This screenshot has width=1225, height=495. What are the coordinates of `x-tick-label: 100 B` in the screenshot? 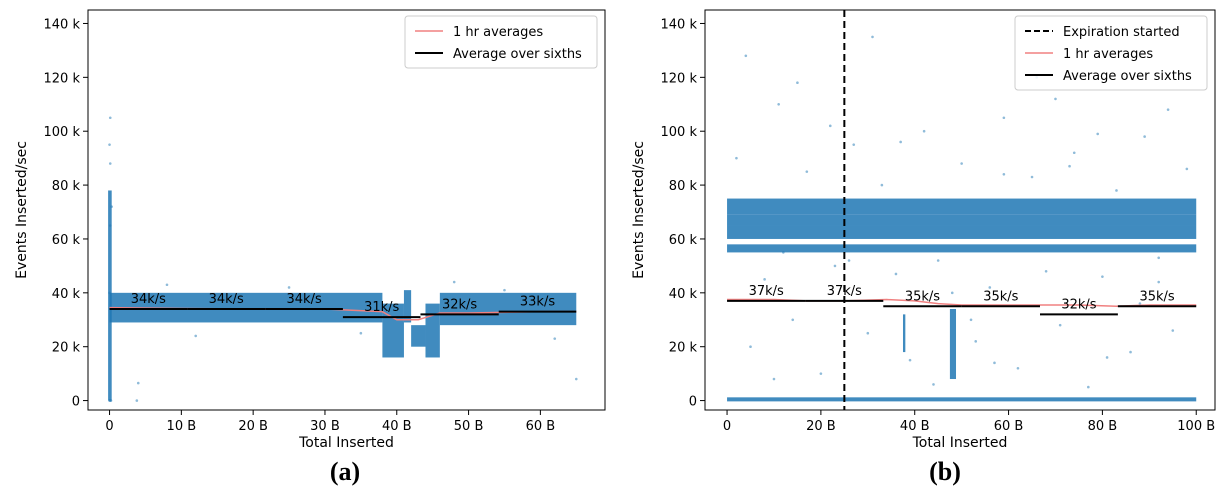 It's located at (1196, 426).